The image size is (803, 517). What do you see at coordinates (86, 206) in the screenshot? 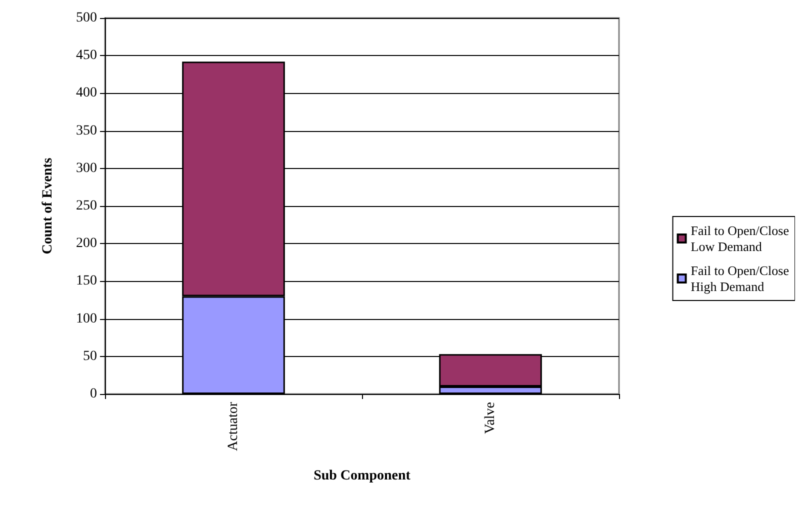
I see `y-tick-label: 250` at bounding box center [86, 206].